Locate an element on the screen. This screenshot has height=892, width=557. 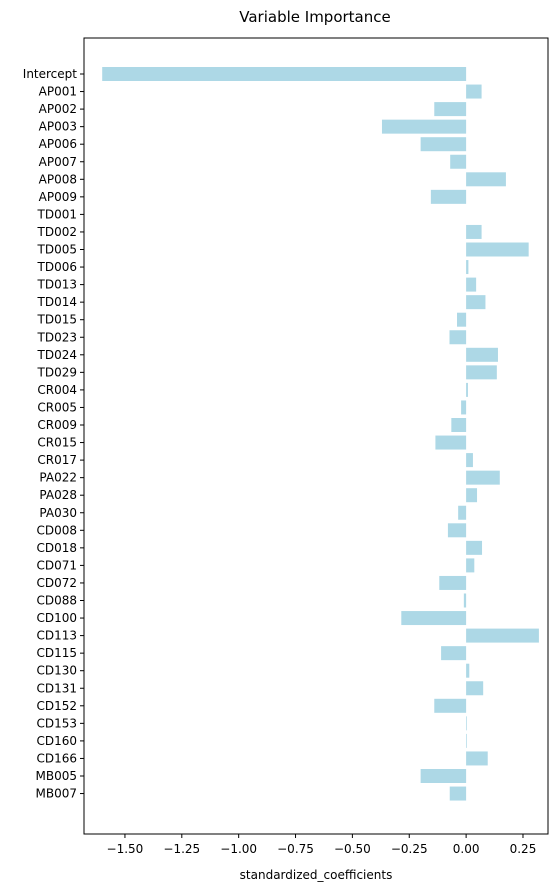
y-tick-label: CD071 is located at coordinates (56, 565).